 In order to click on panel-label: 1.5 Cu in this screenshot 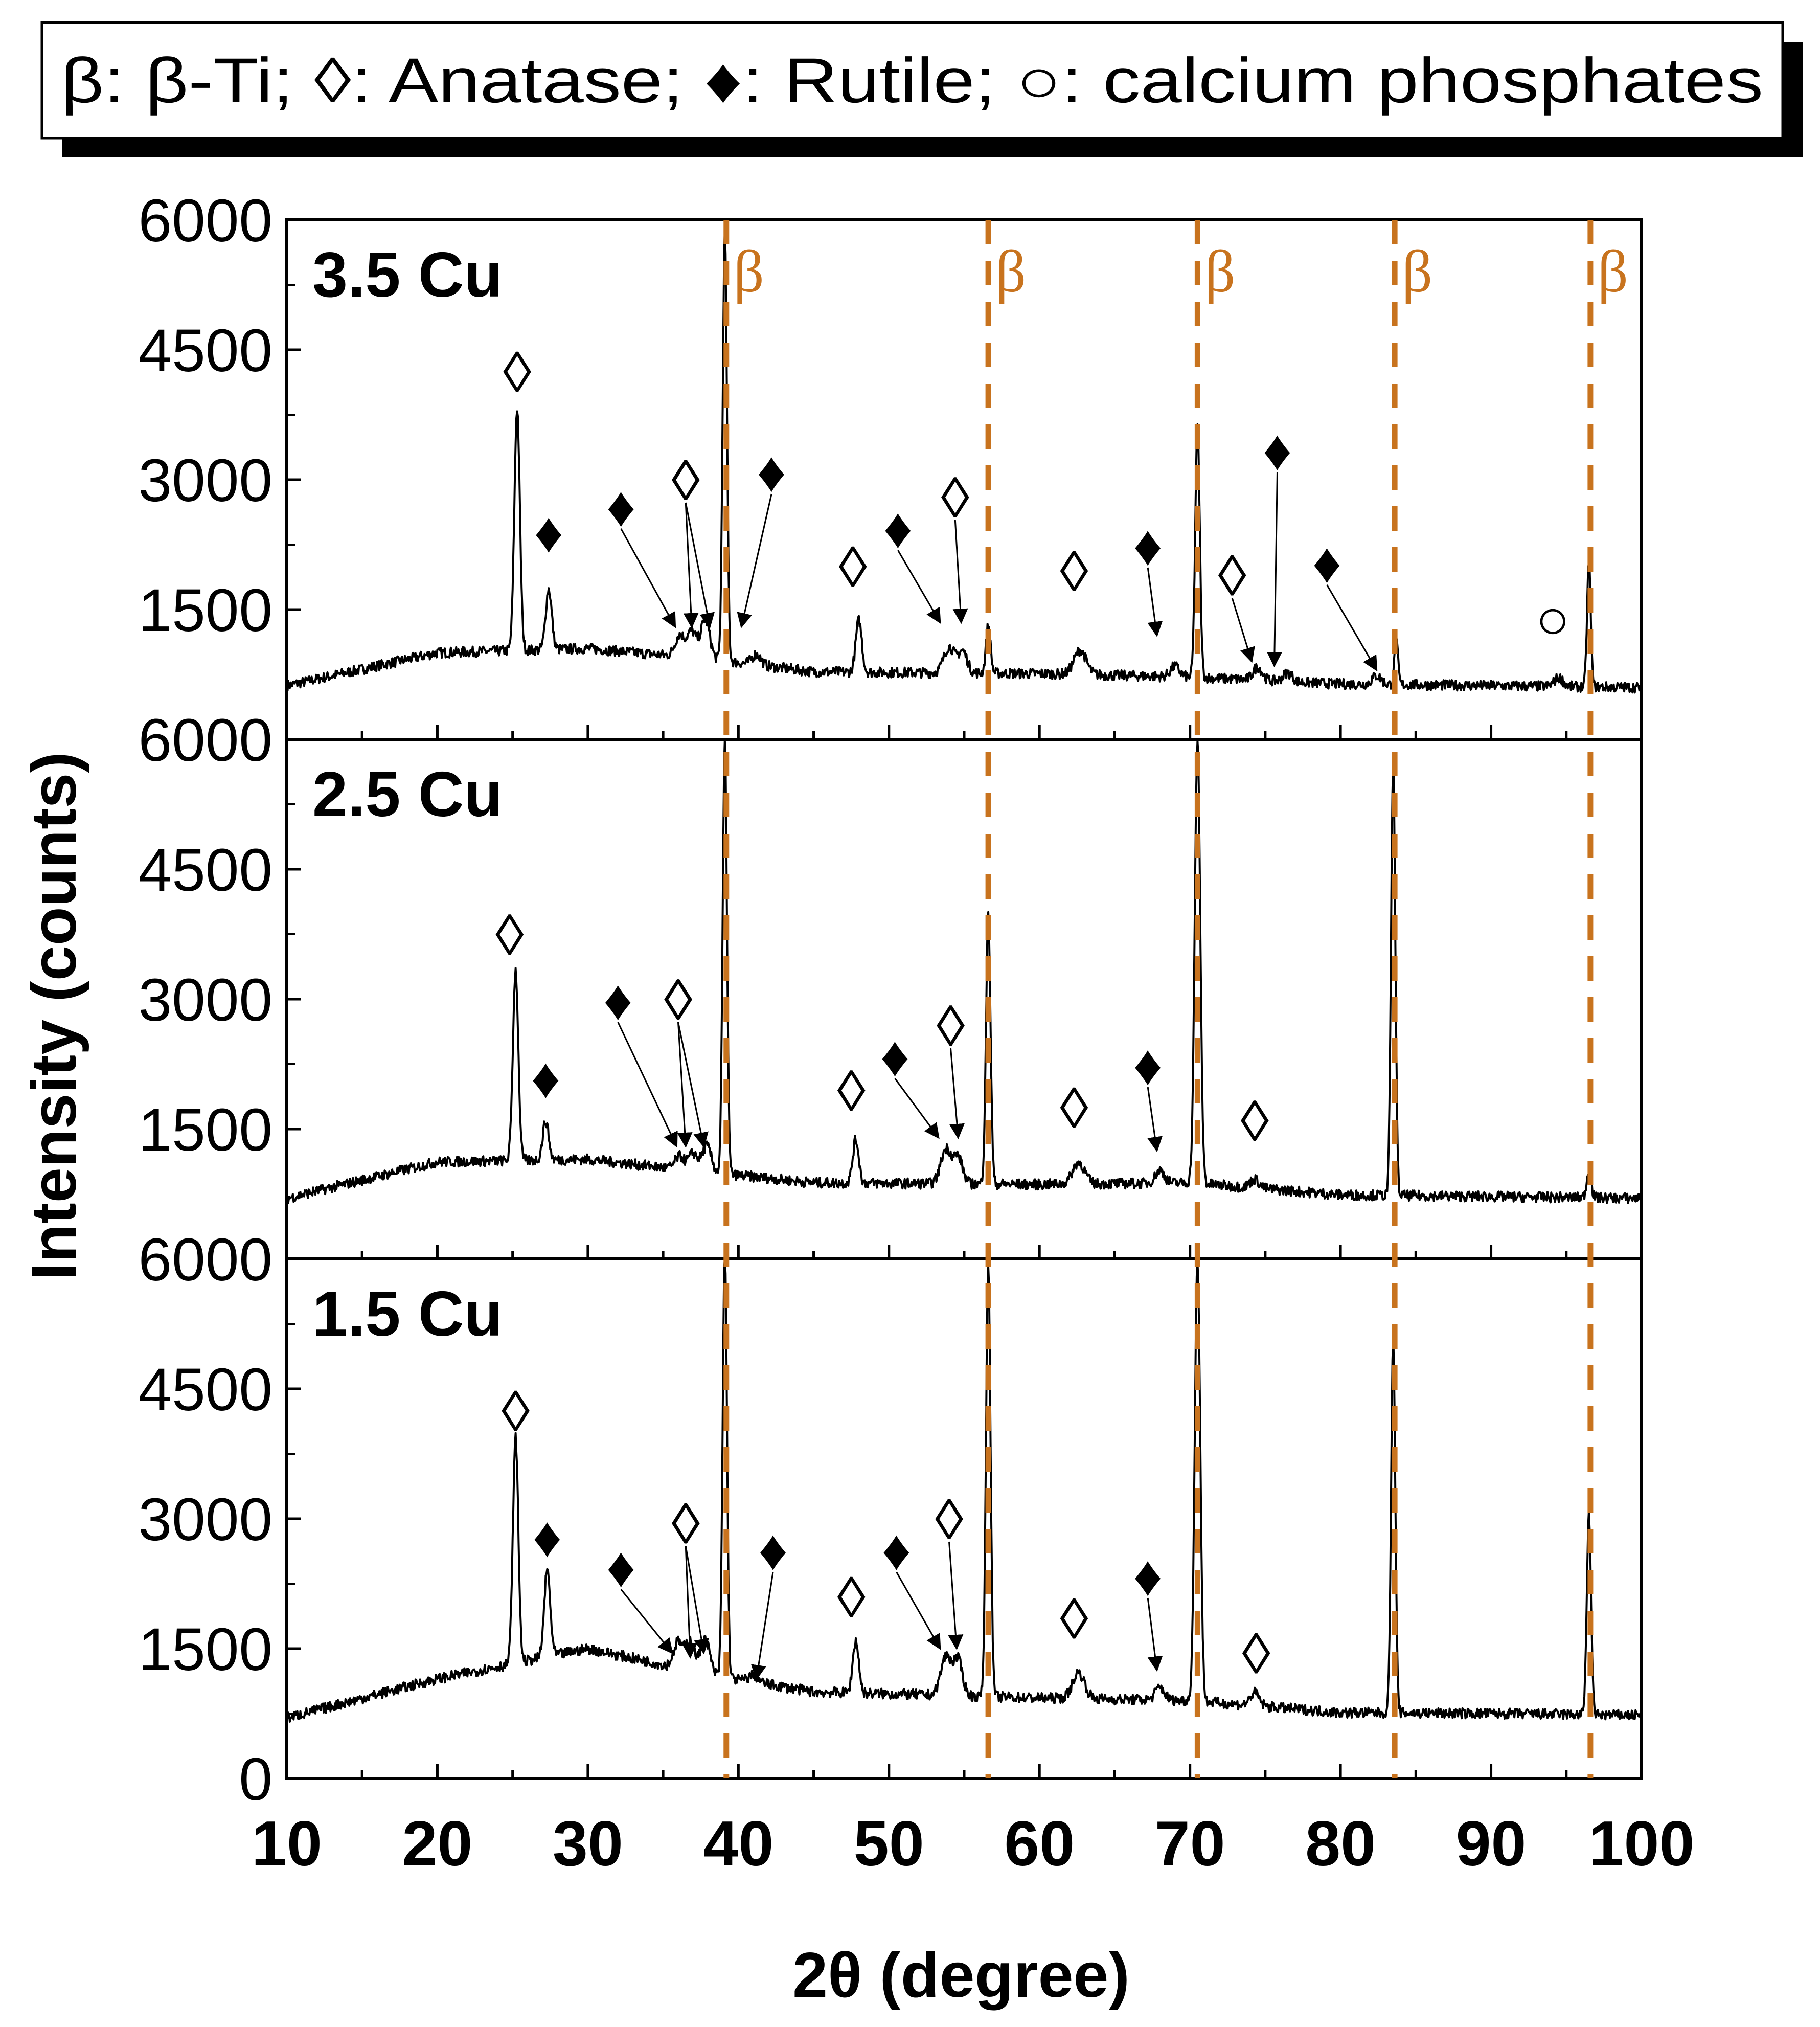, I will do `click(407, 1314)`.